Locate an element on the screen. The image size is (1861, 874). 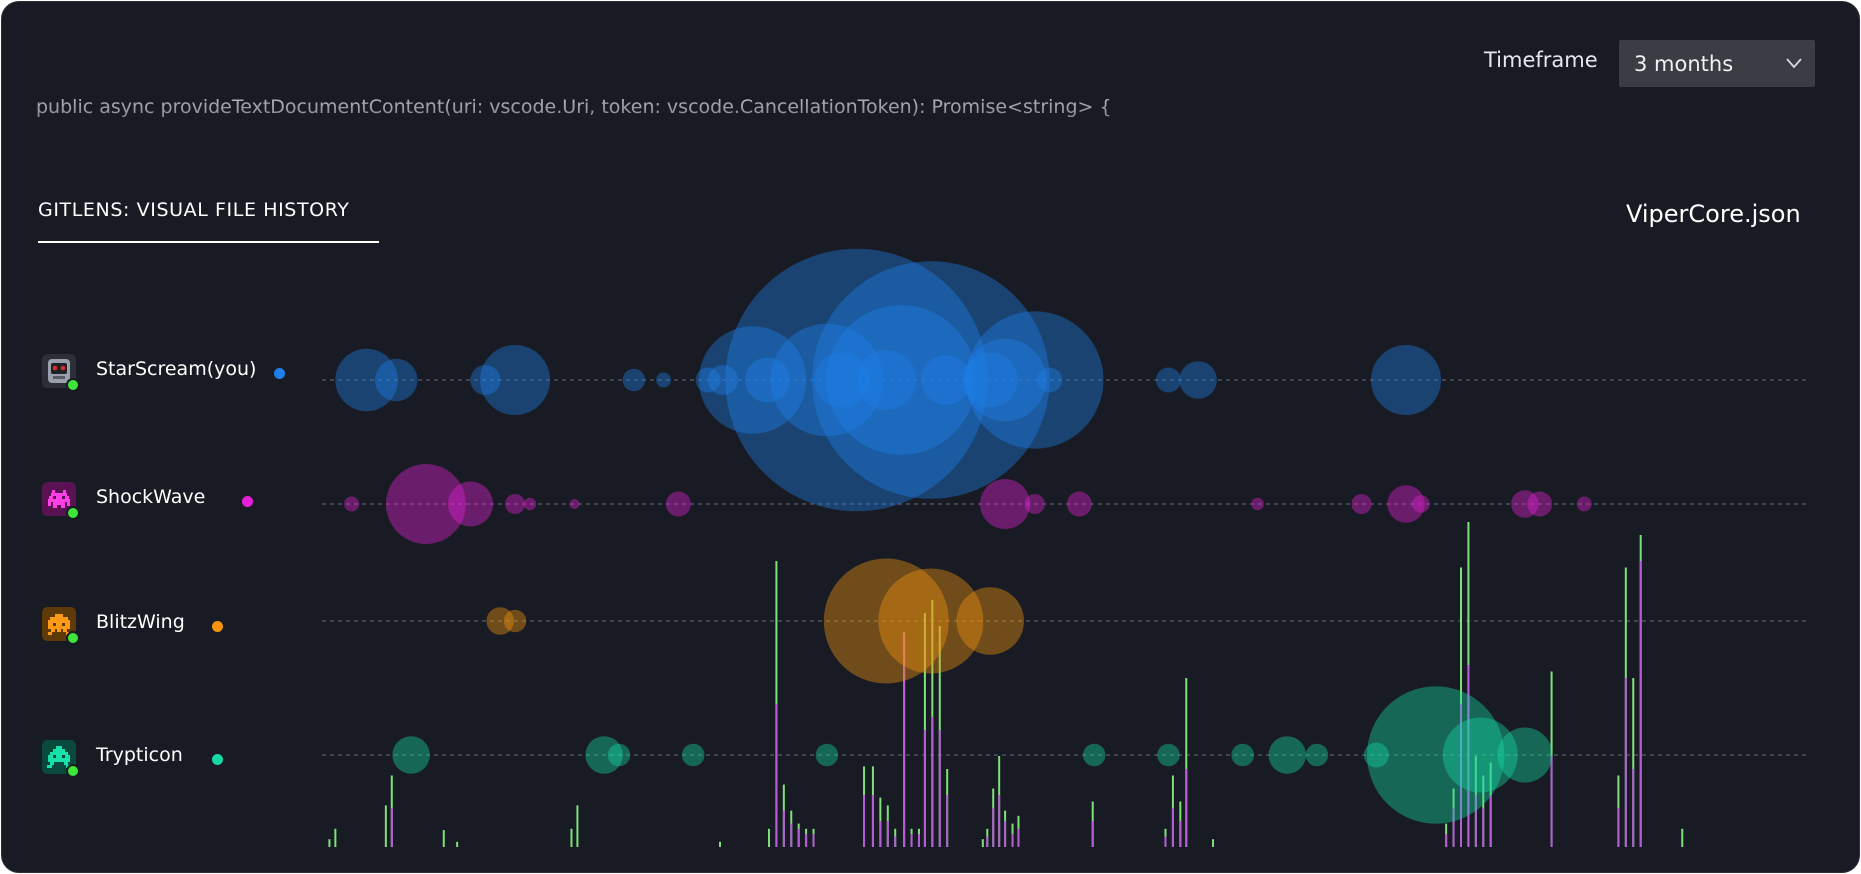
file-name: ViperCore.json is located at coordinates (1713, 214).